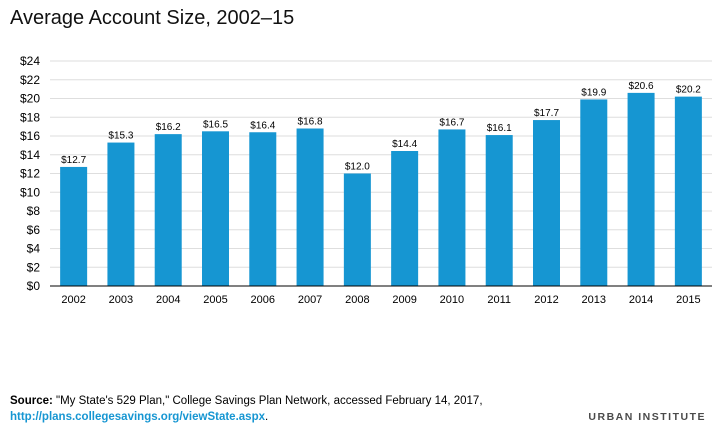 The height and width of the screenshot is (445, 720). I want to click on value-label-2015: $20.2, so click(688, 90).